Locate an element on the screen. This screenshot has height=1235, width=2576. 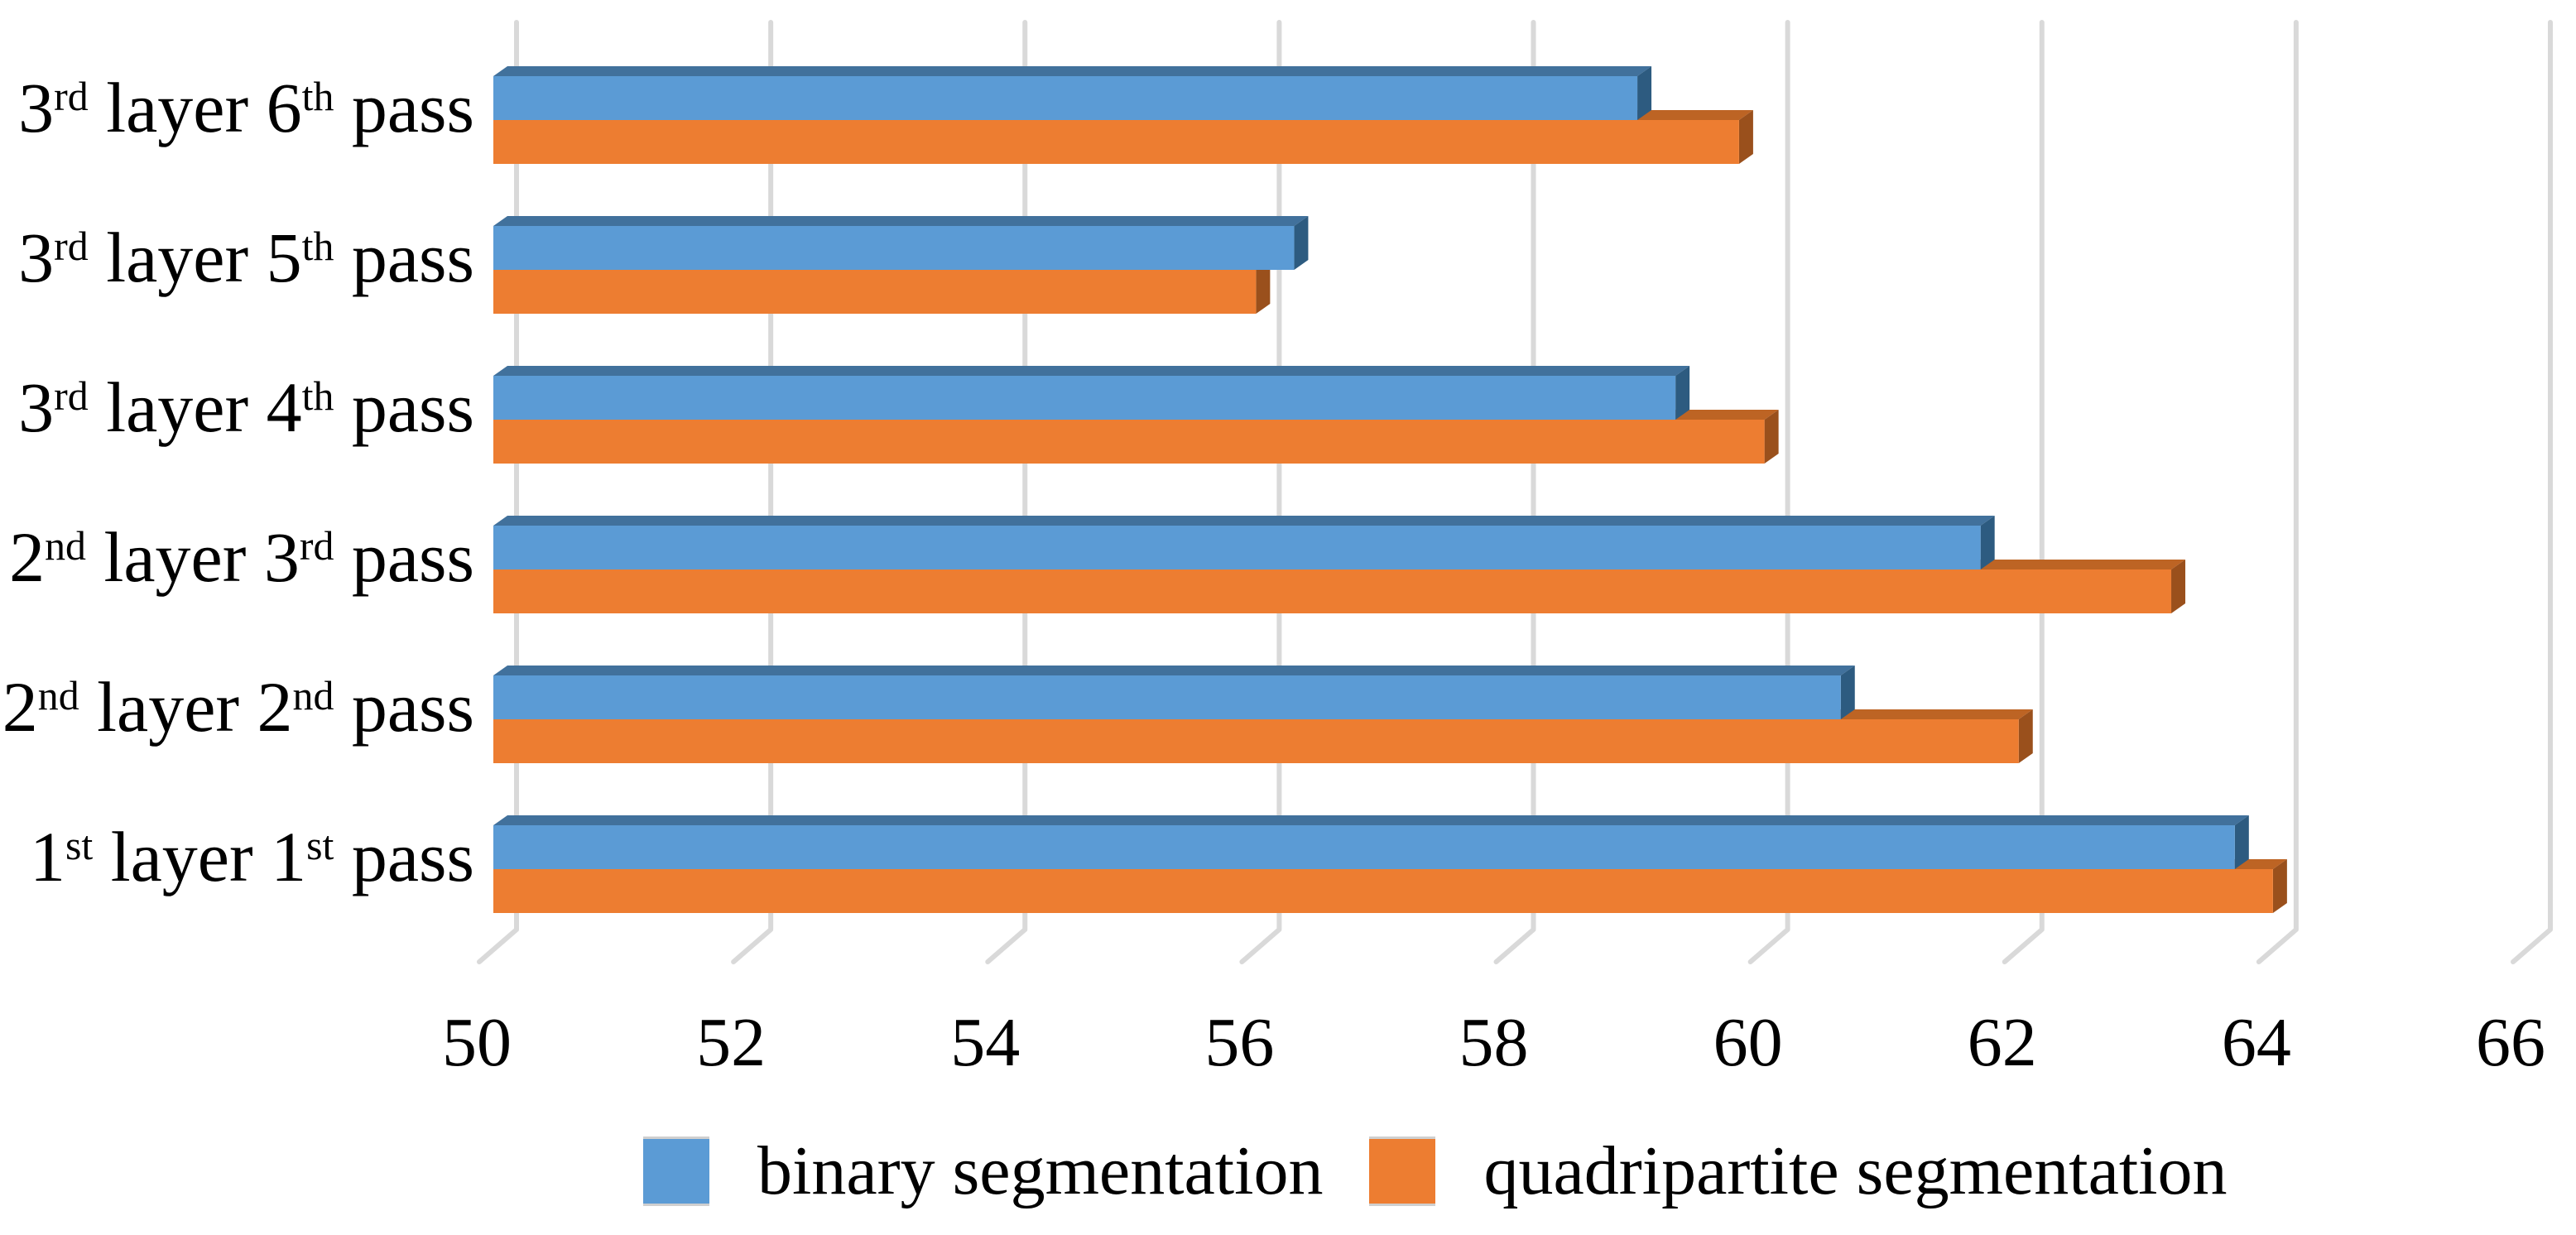
x-tick-label: 52 is located at coordinates (731, 1042).